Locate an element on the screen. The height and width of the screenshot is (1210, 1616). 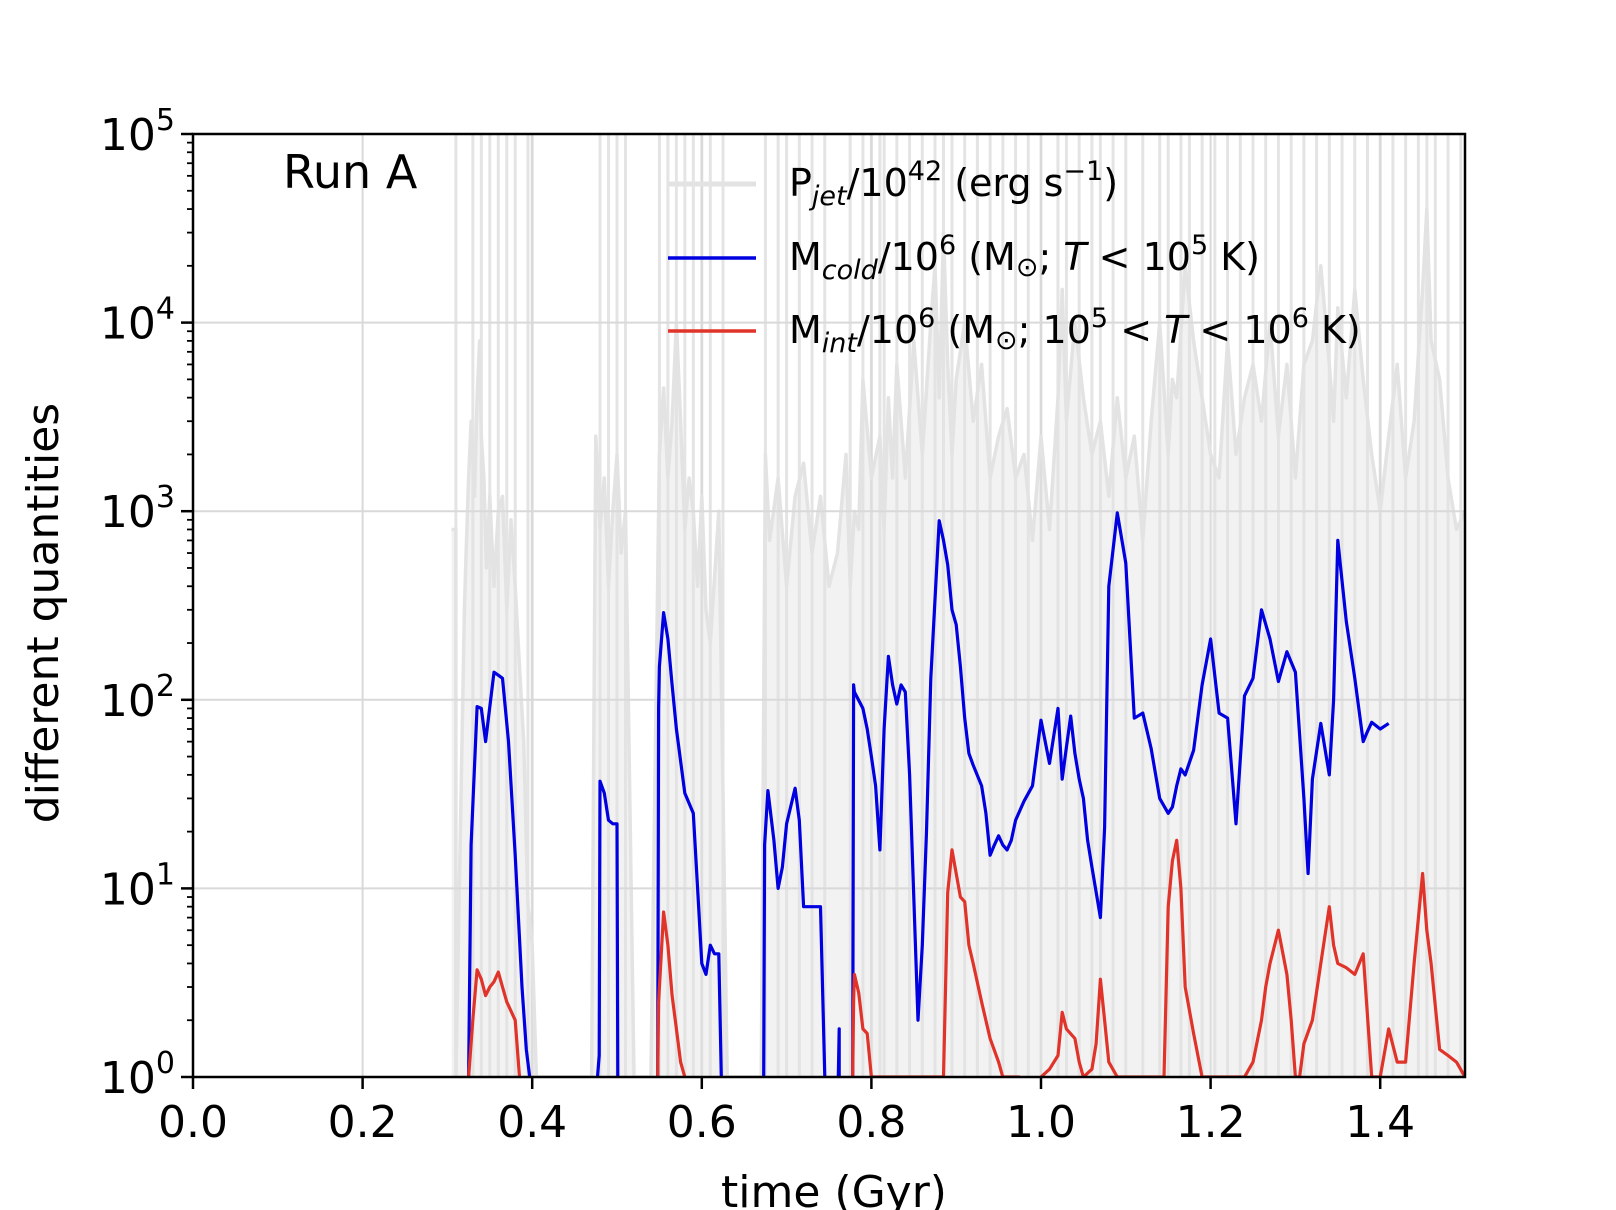
x-tick-label: 0.6 is located at coordinates (702, 1122).